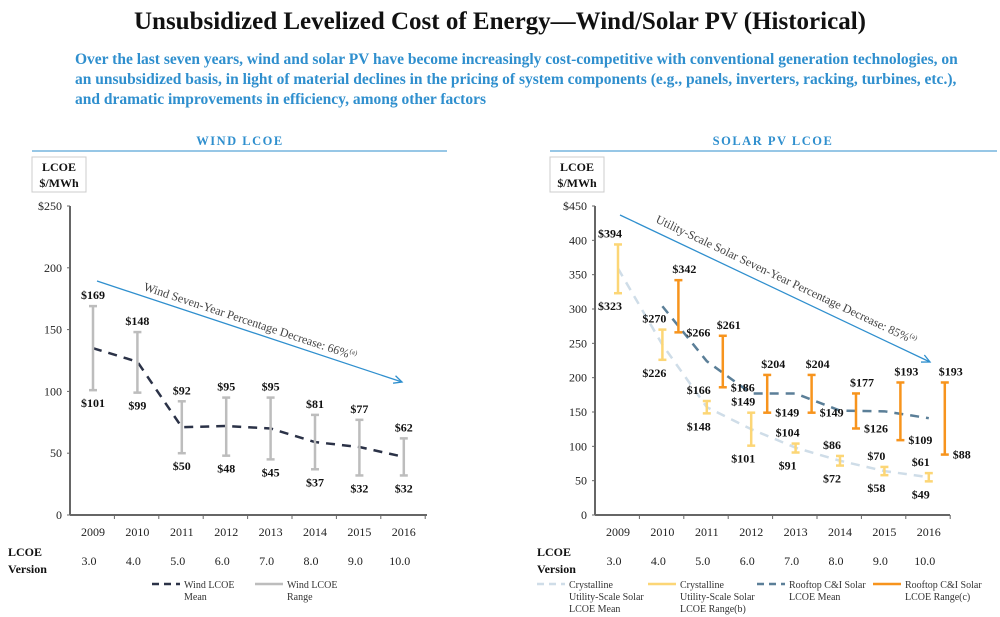  I want to click on y-tick-label: $250, so click(50, 206).